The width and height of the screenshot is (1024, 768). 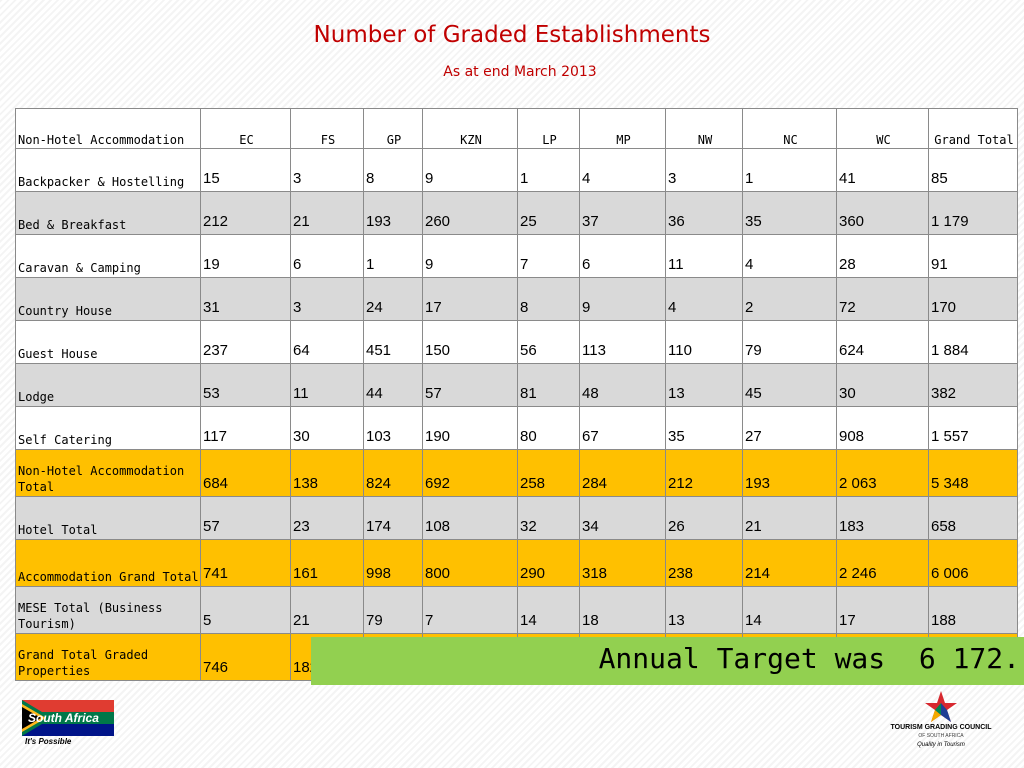 What do you see at coordinates (882, 610) in the screenshot?
I see `table-cell: 17` at bounding box center [882, 610].